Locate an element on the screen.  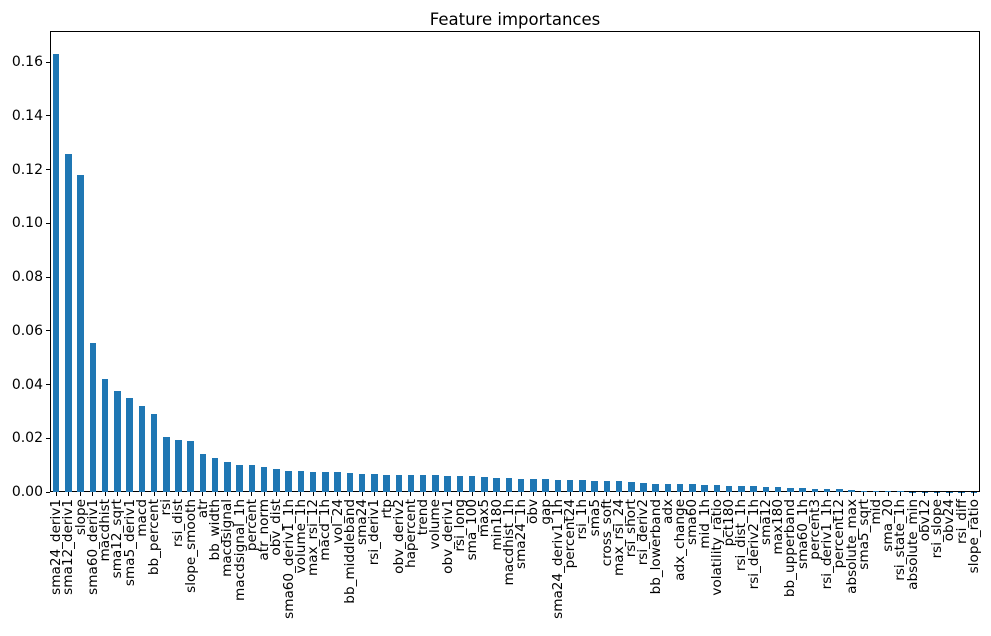
y-tick-label: 0.04 is located at coordinates (27, 384).